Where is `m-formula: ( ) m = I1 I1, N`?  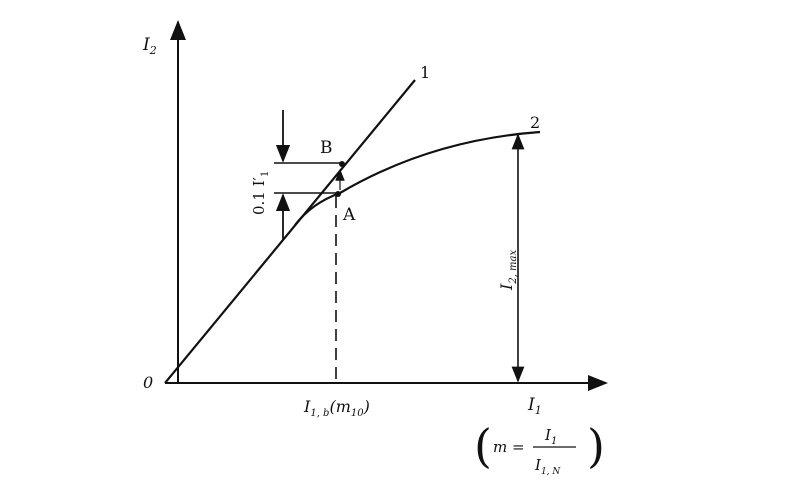
m-formula: ( ) m = I1 I1, N is located at coordinates (539, 448).